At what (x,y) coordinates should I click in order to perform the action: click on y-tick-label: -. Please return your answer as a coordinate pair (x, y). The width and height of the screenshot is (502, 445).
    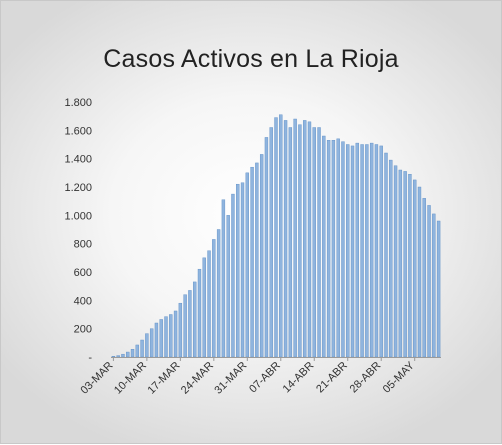
    Looking at the image, I should click on (90, 358).